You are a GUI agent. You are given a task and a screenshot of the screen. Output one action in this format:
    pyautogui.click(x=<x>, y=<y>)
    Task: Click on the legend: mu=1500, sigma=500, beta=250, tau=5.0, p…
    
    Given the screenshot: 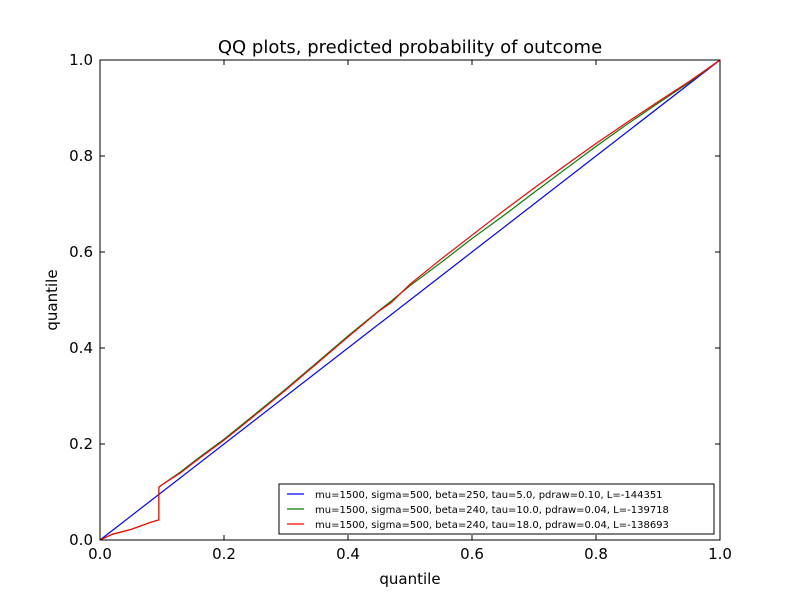 What is the action you would take?
    pyautogui.click(x=496, y=509)
    